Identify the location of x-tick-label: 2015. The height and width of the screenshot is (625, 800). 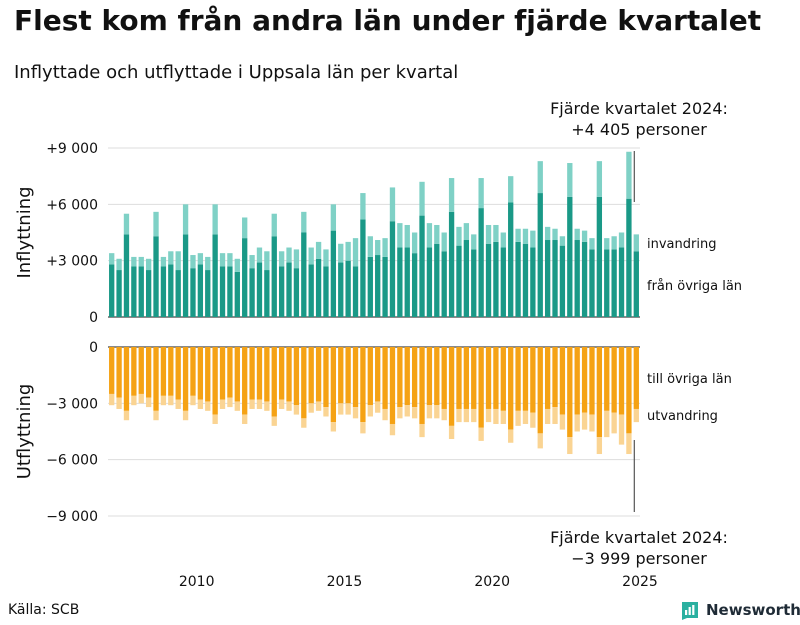
(345, 582).